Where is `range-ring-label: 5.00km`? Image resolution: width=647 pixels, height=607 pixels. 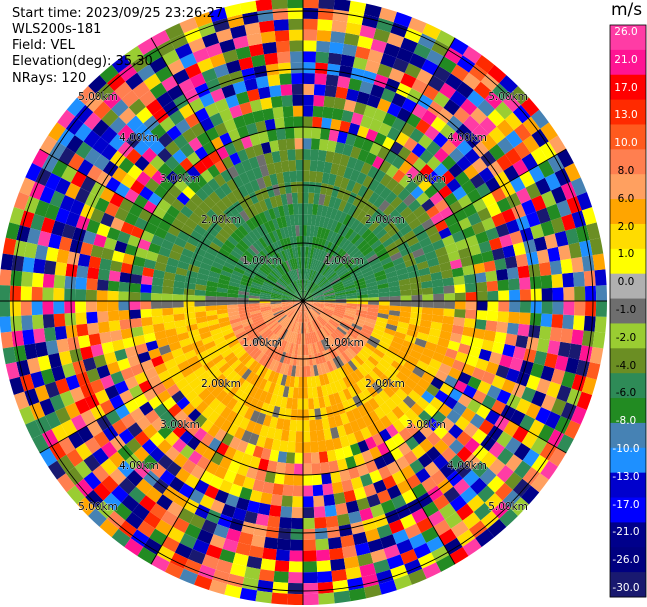
range-ring-label: 5.00km is located at coordinates (508, 507).